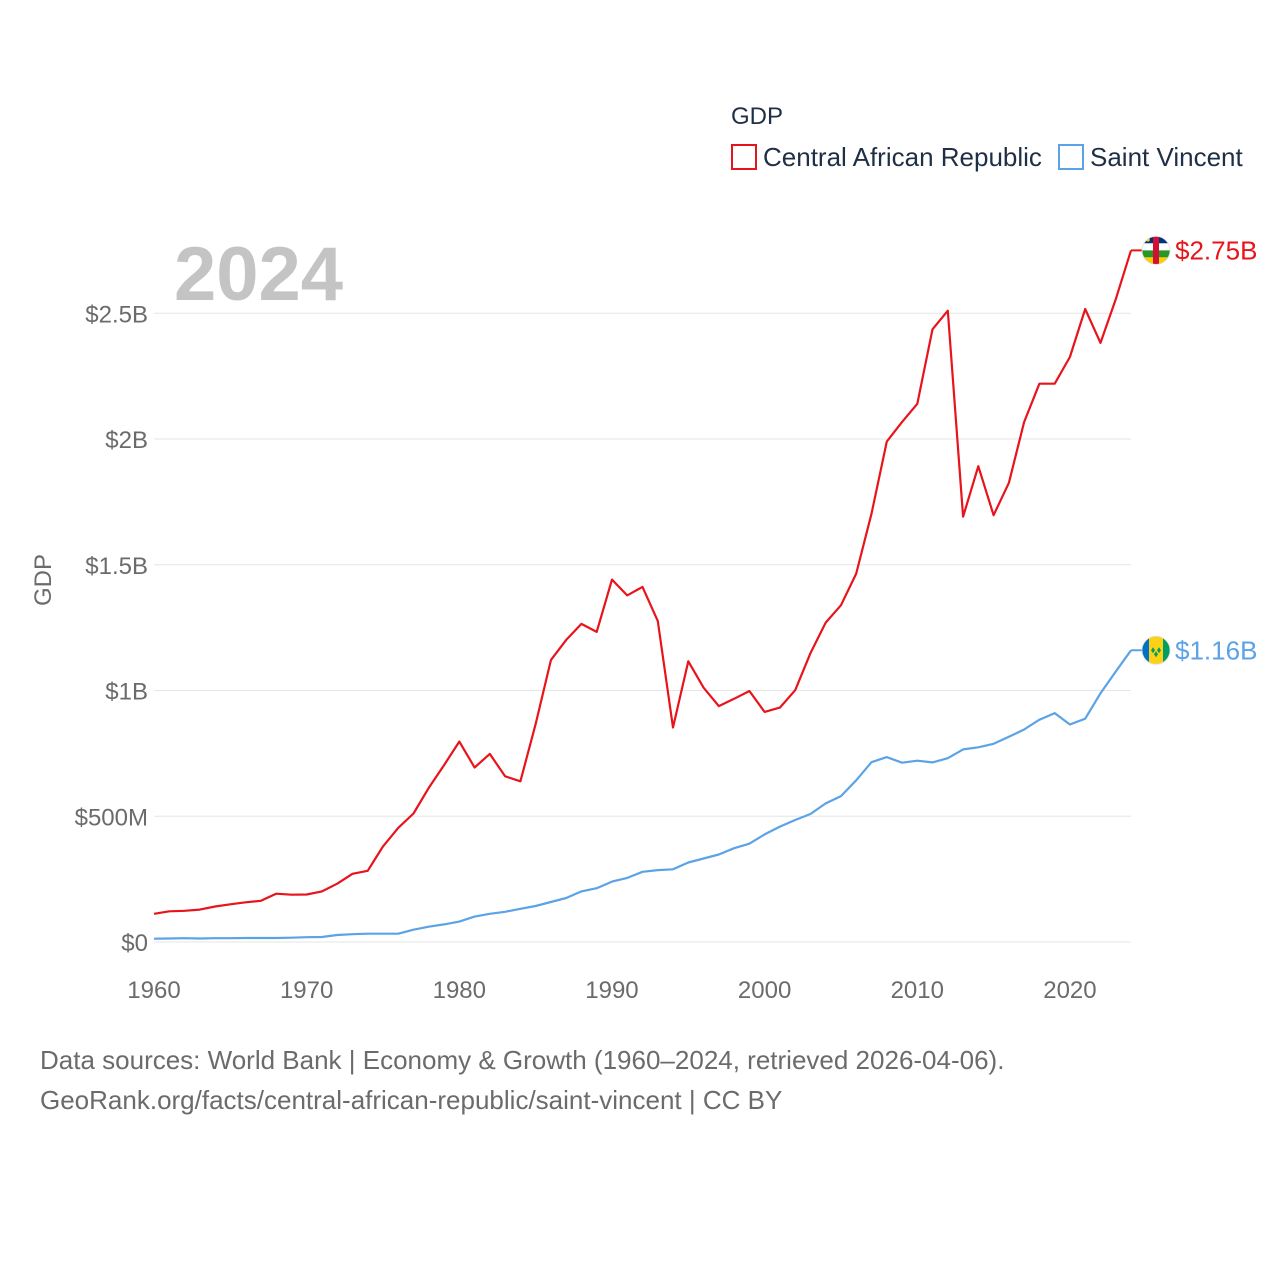 Image resolution: width=1280 pixels, height=1280 pixels. Describe the element at coordinates (116, 566) in the screenshot. I see `y-tick-label: $1.5B` at that location.